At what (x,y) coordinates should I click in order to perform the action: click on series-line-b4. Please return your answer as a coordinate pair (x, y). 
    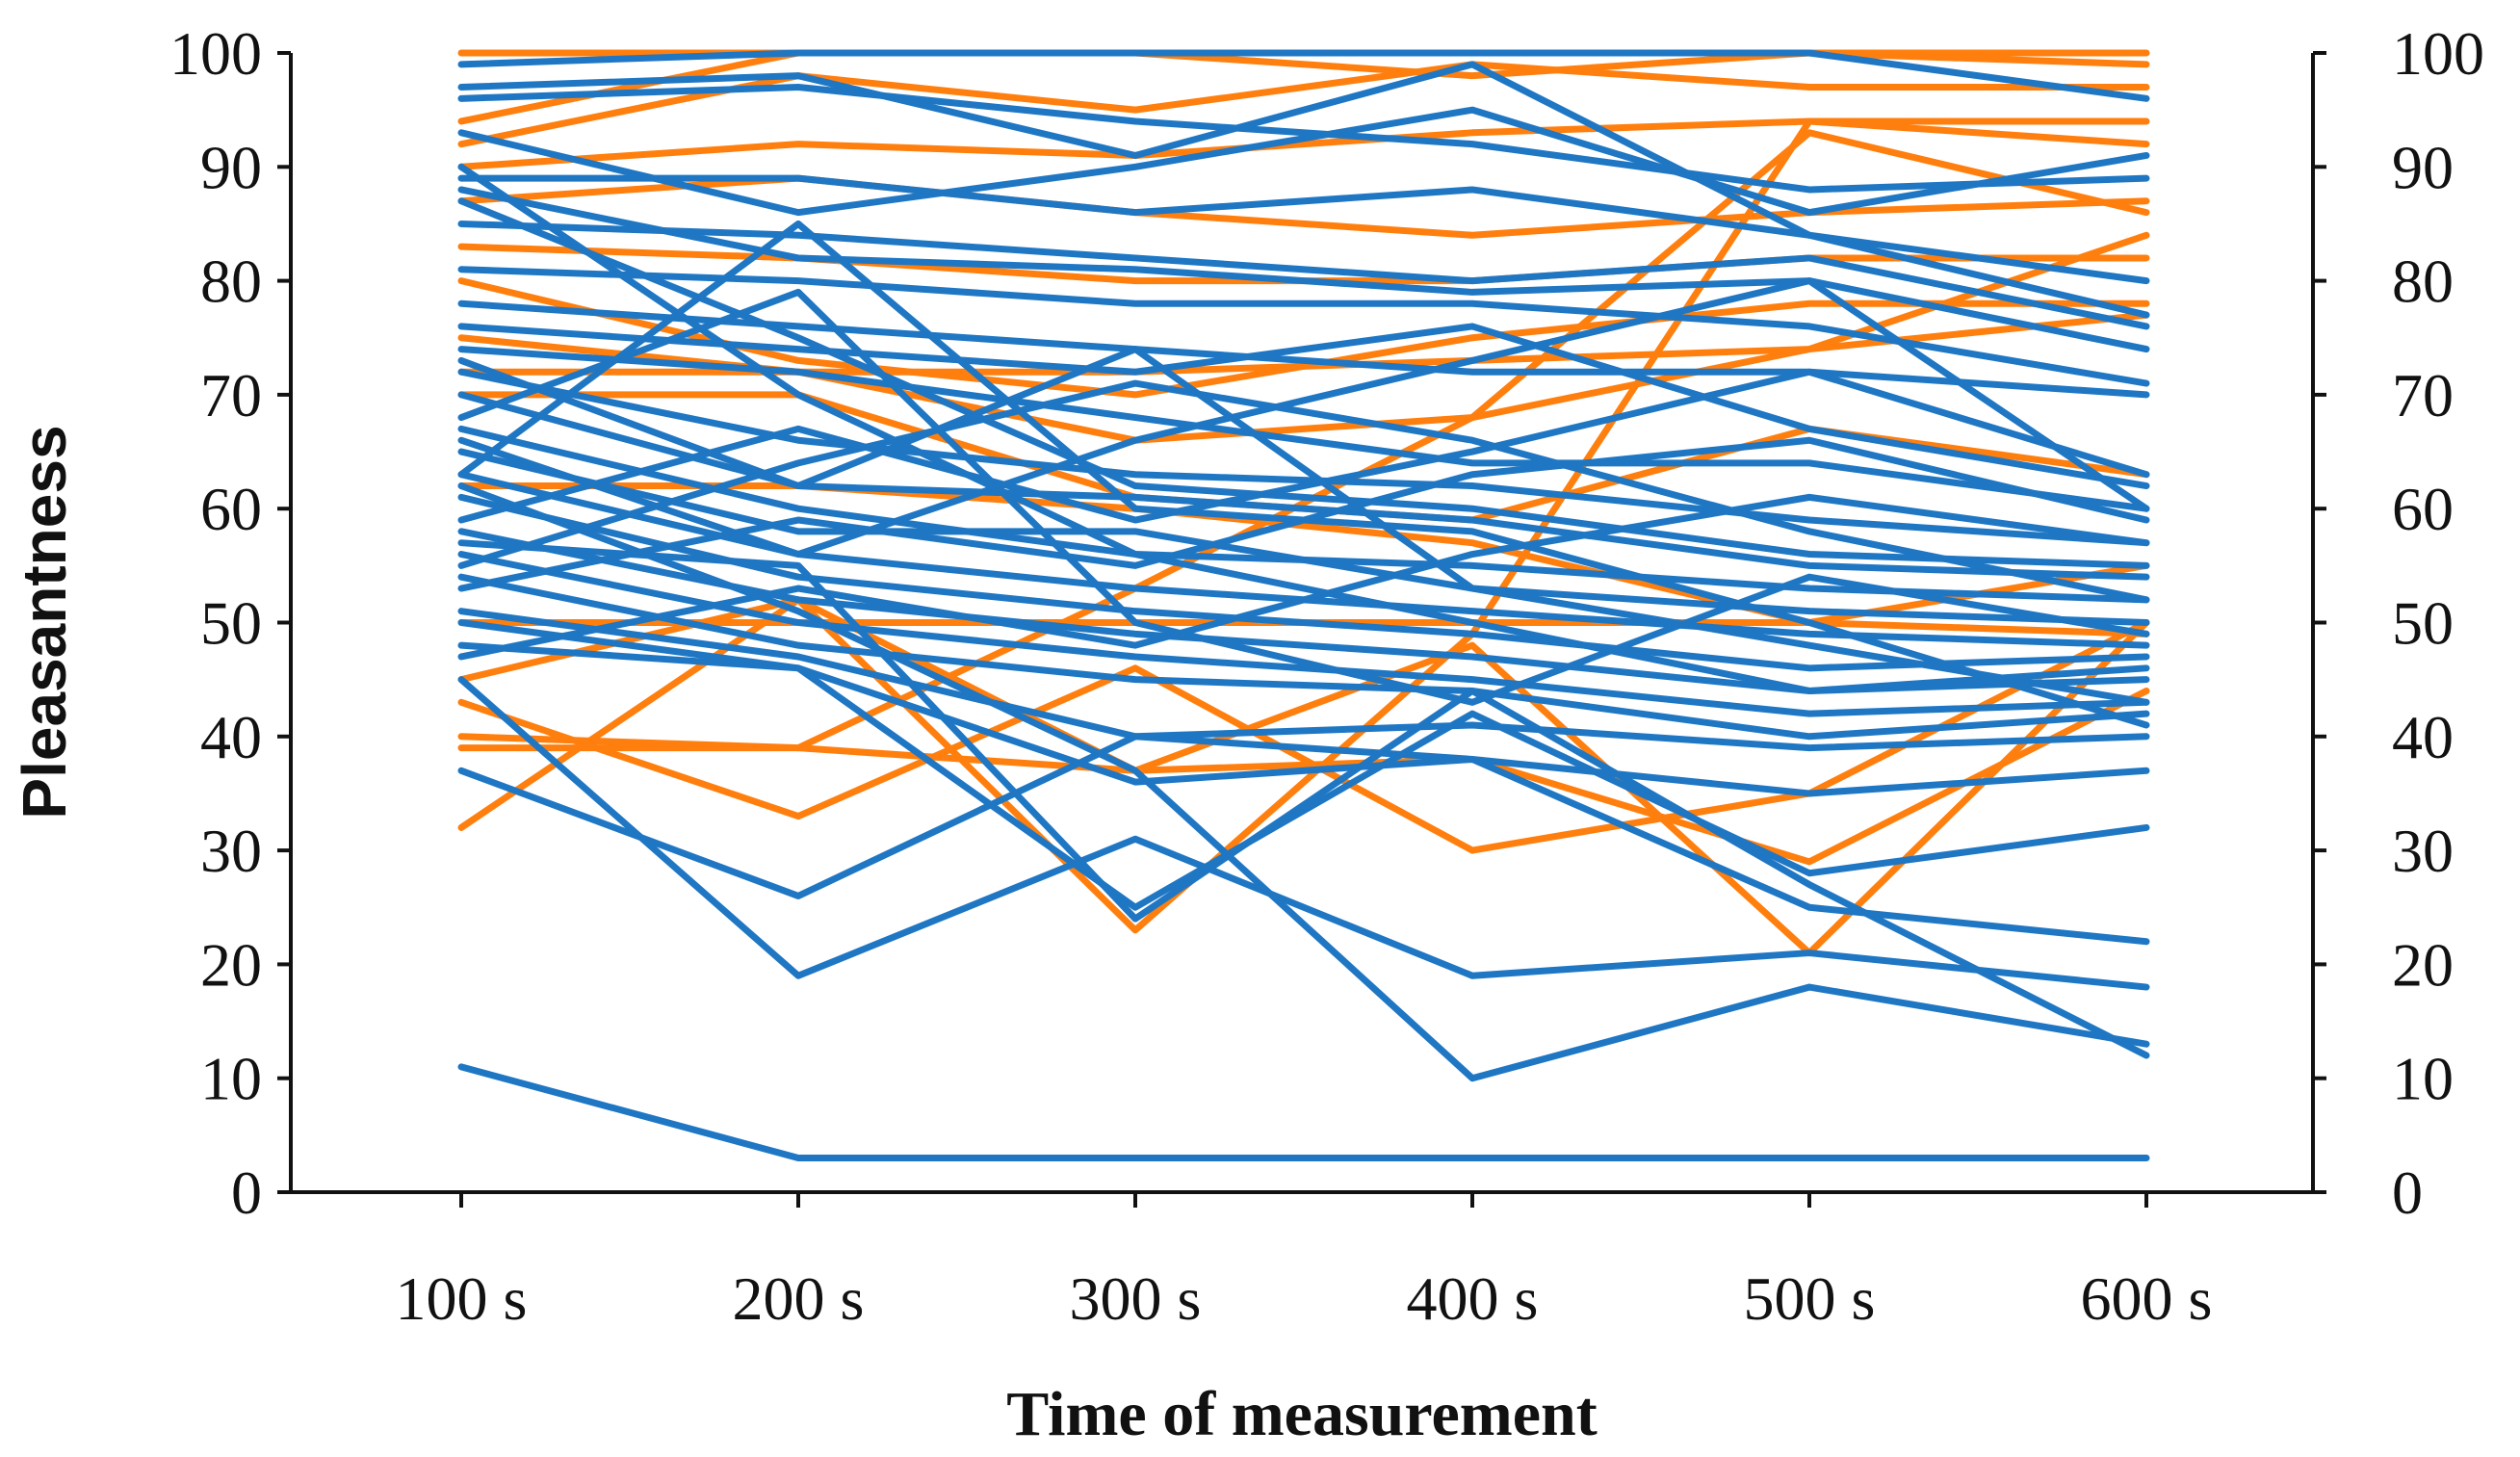
    Looking at the image, I should click on (1304, 161).